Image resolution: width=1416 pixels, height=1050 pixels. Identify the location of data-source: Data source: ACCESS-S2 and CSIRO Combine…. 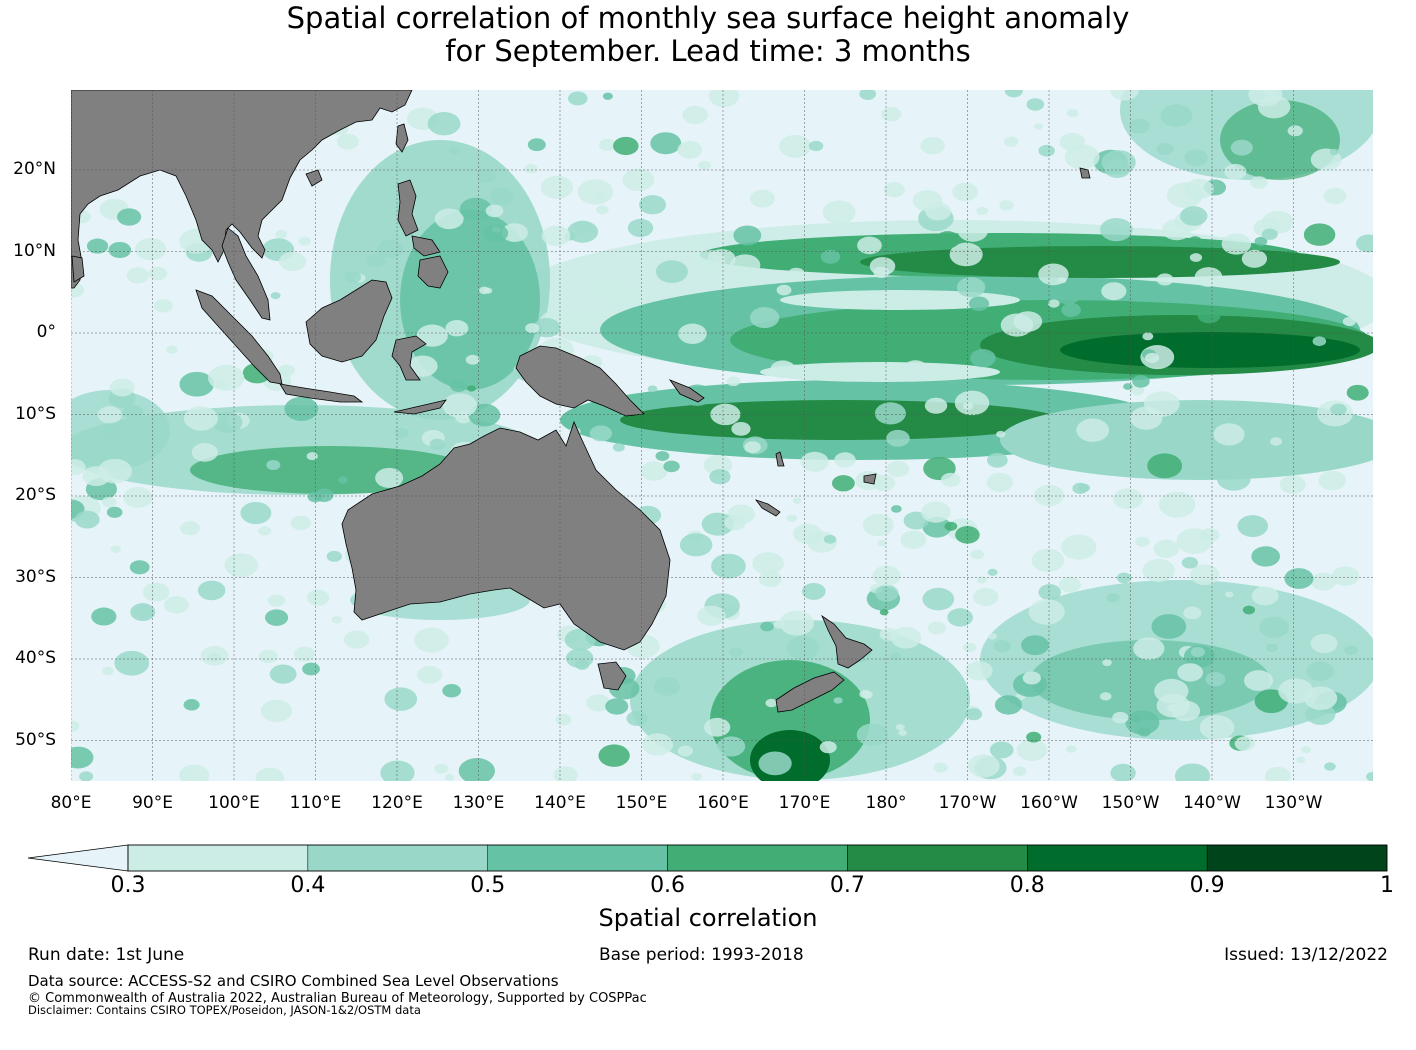
(293, 981).